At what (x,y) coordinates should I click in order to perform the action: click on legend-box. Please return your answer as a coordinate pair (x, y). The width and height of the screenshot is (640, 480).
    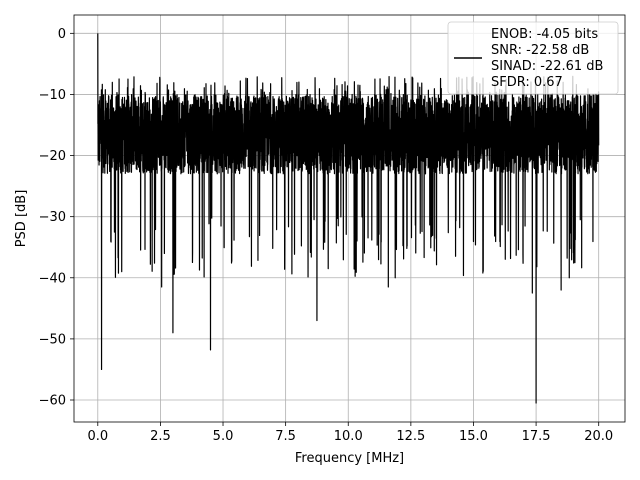
    Looking at the image, I should click on (533, 58).